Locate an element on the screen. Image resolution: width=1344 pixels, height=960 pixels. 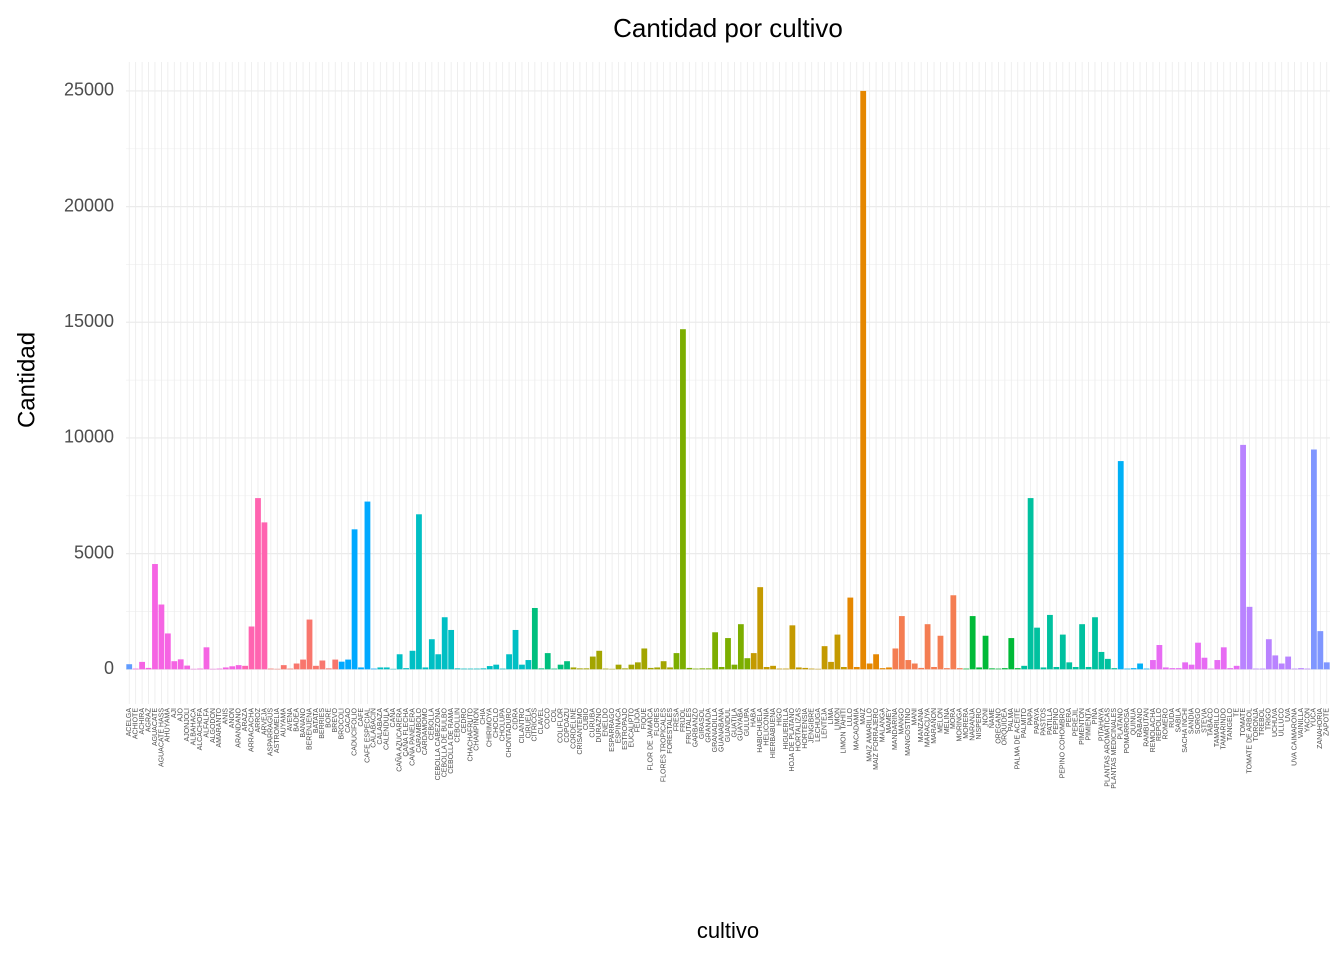
y-tick-label: 15000 is located at coordinates (89, 321).